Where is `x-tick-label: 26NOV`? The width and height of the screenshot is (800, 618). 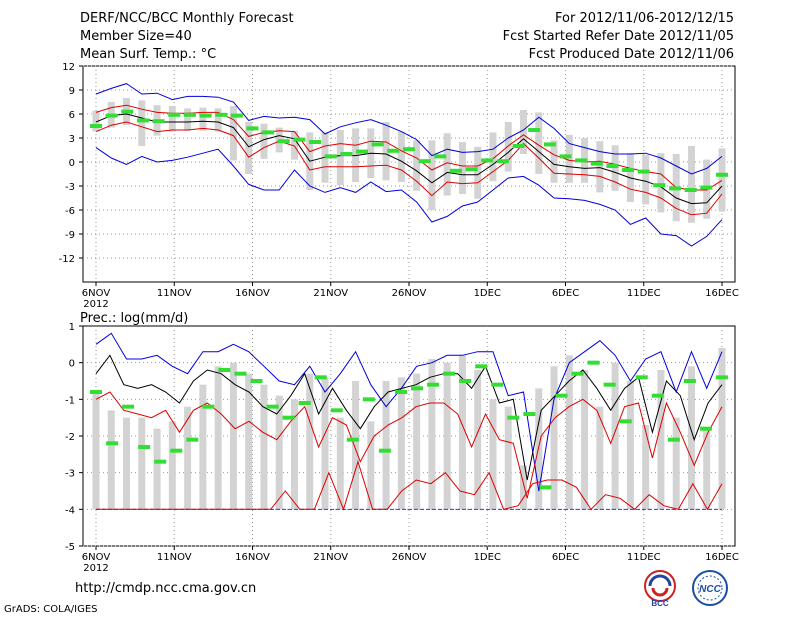 x-tick-label: 26NOV is located at coordinates (409, 557).